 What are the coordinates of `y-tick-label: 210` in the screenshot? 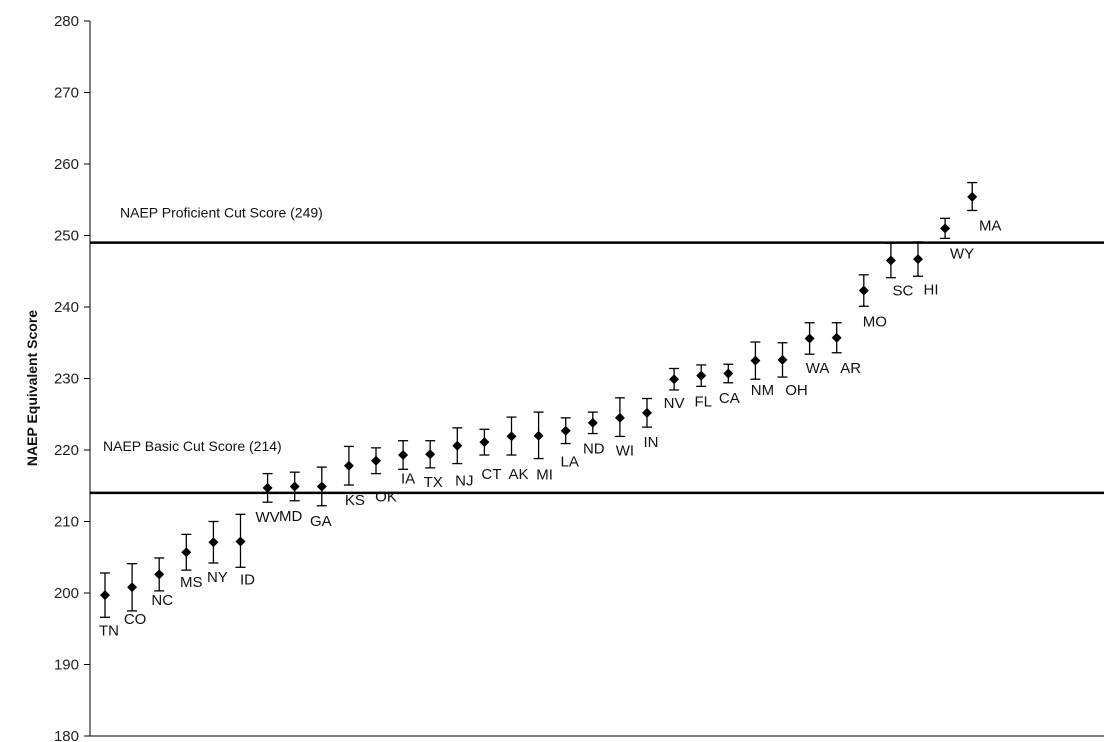 It's located at (66, 522).